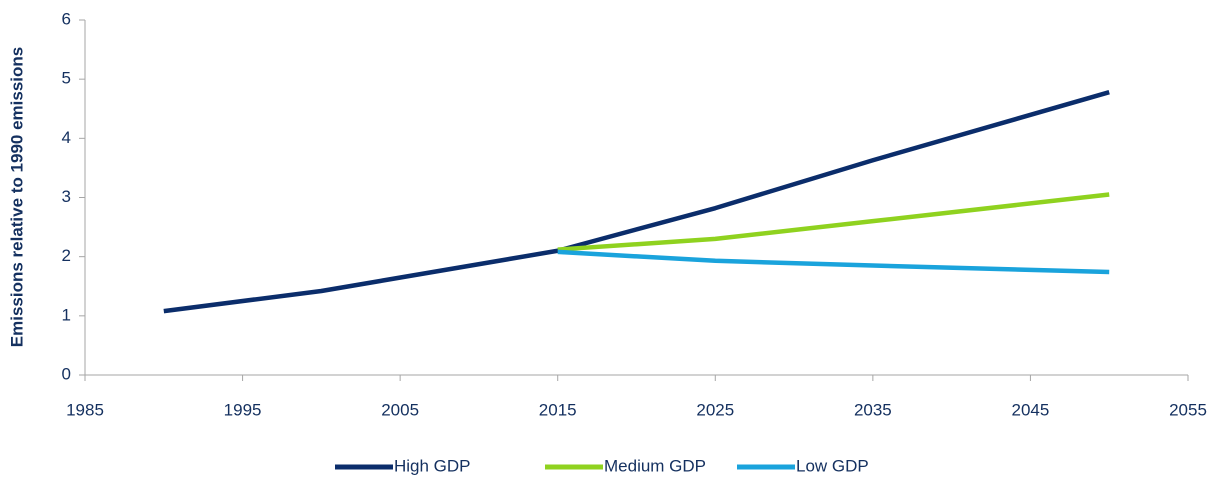 The image size is (1215, 481). Describe the element at coordinates (1031, 409) in the screenshot. I see `x-tick-label: 2045` at that location.